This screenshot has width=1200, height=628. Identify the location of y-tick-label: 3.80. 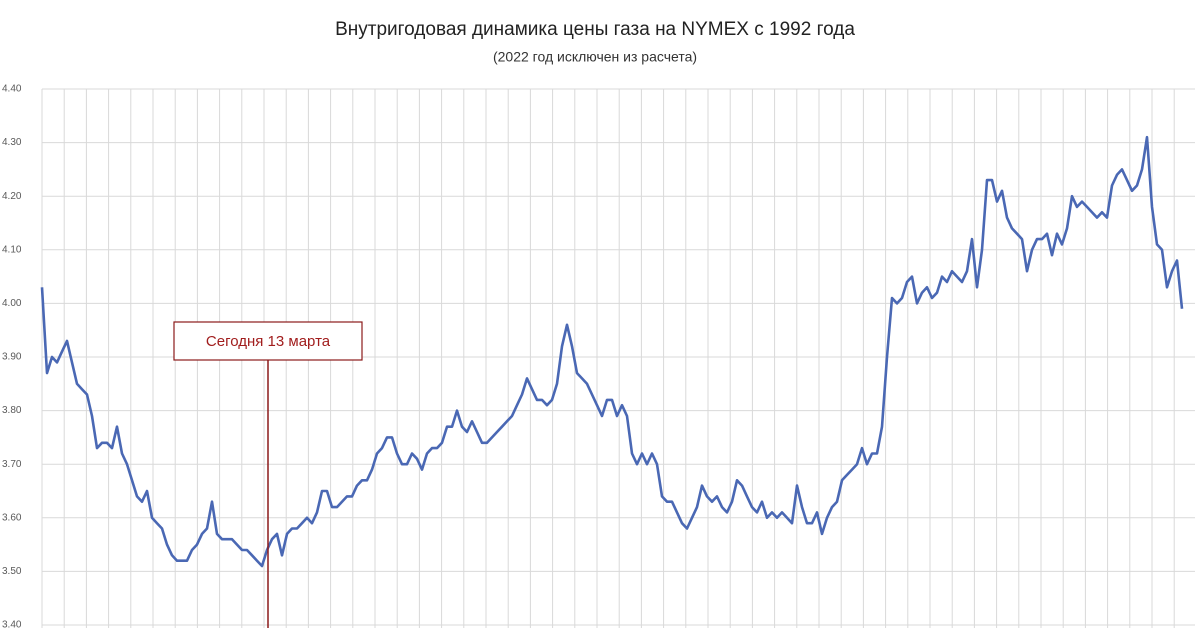
(12, 410).